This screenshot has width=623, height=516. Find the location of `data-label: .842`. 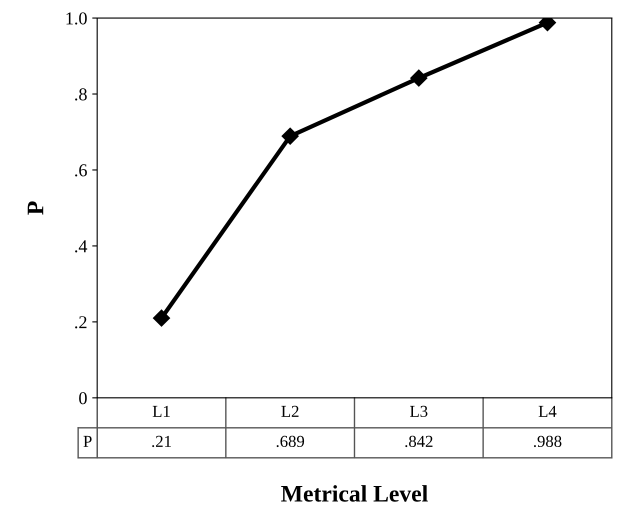

data-label: .842 is located at coordinates (418, 442).